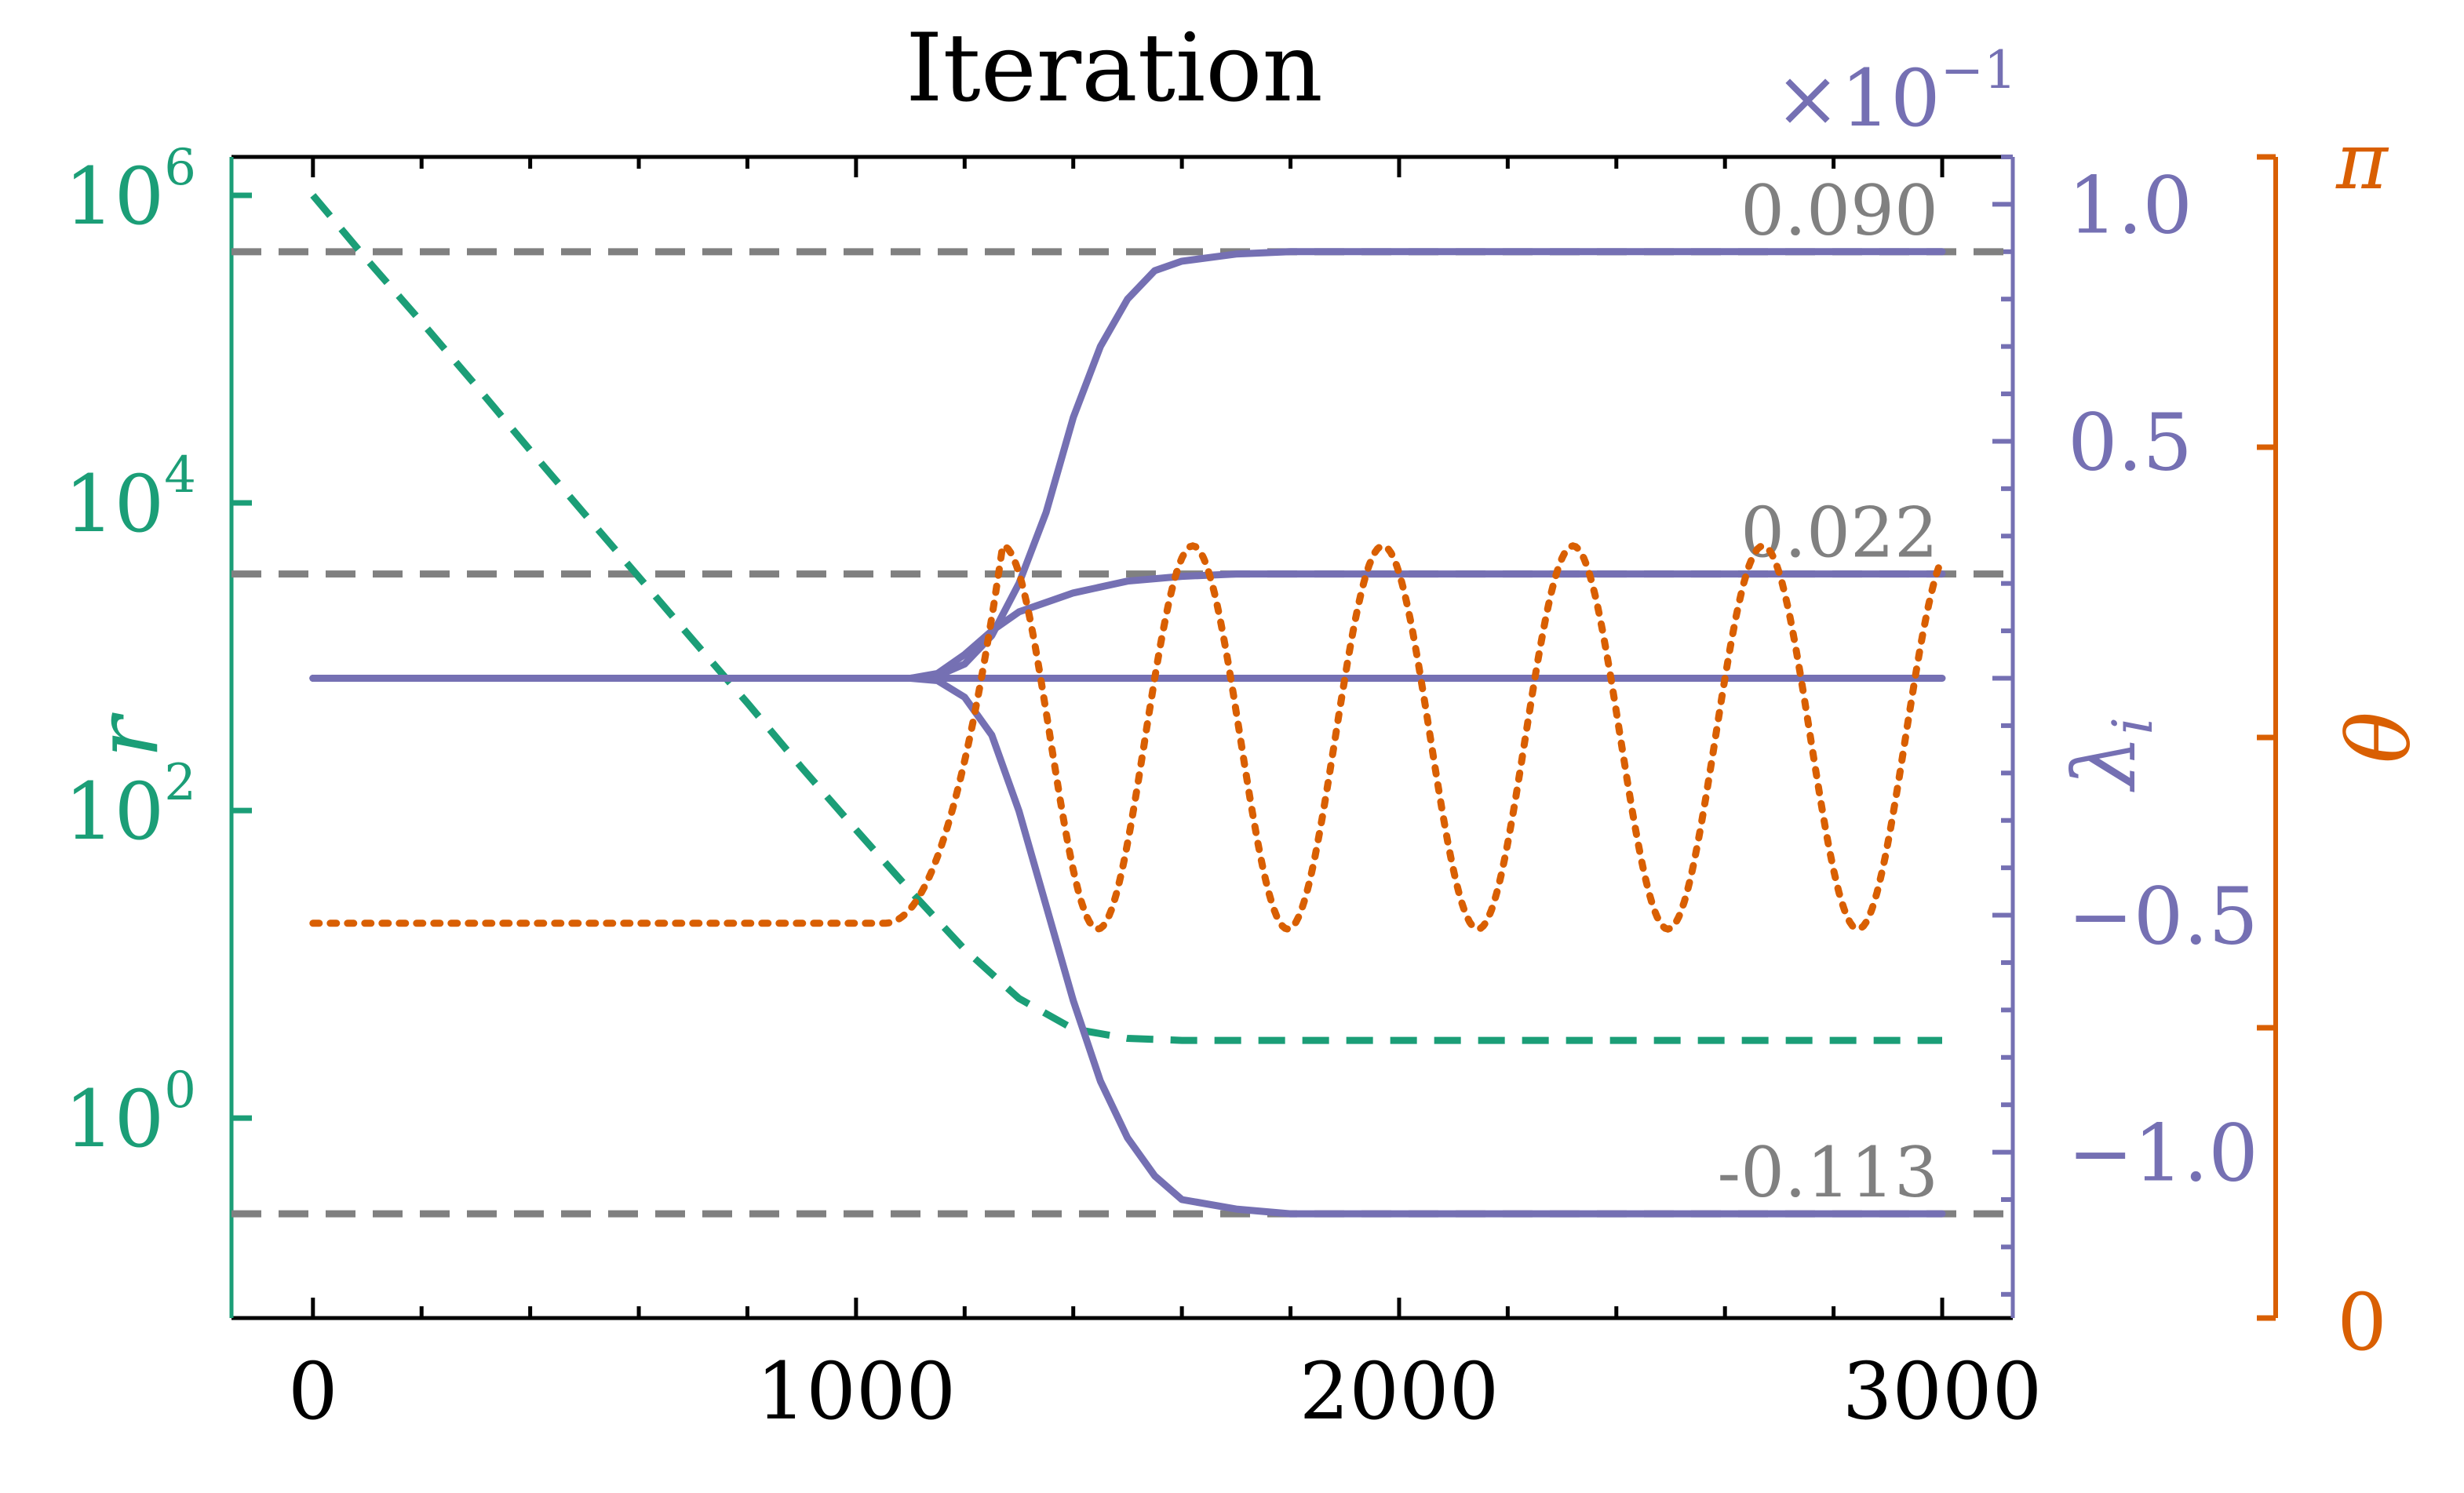 The height and width of the screenshot is (1493, 2464). Describe the element at coordinates (1114, 68) in the screenshot. I see `chart-title: Iteration` at that location.